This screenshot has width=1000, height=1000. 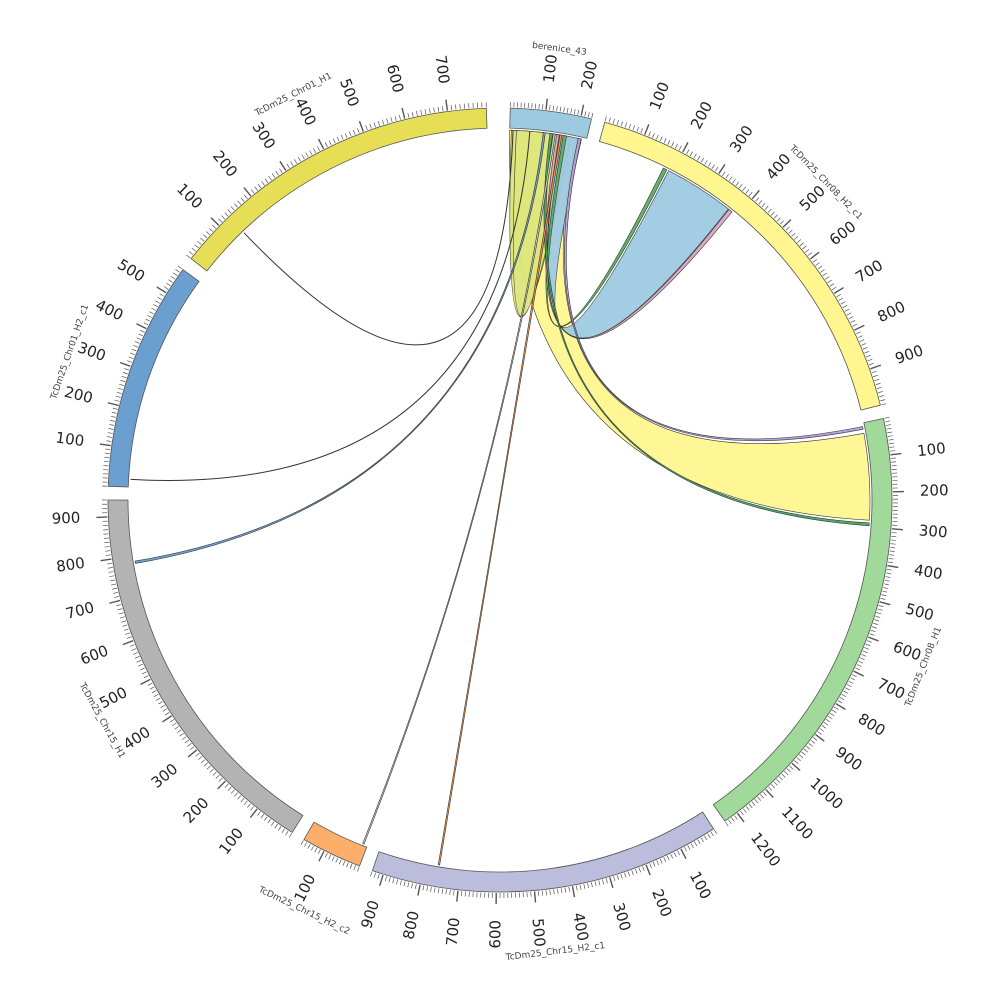 What do you see at coordinates (442, 69) in the screenshot?
I see `tick-label: 700` at bounding box center [442, 69].